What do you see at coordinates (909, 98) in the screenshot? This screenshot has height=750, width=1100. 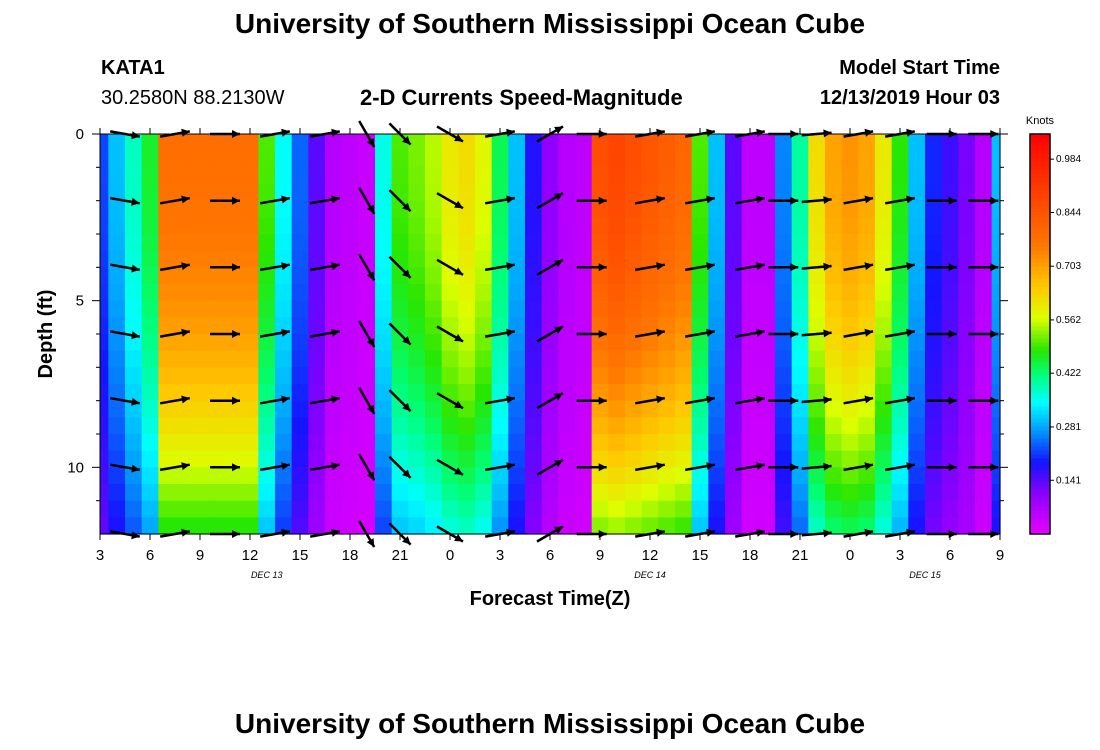 I see `model-start-value: 12/13/2019 Hour 03` at bounding box center [909, 98].